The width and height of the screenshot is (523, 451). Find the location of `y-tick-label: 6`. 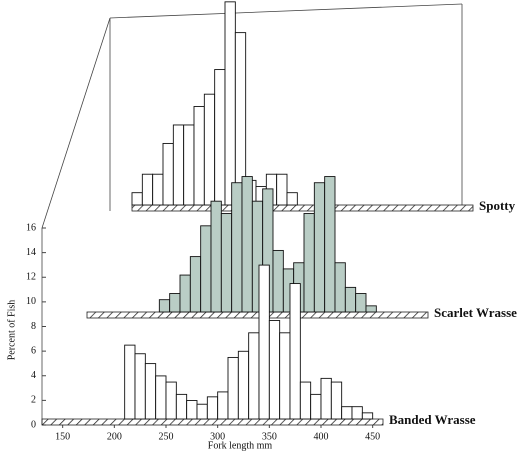

y-tick-label: 6 is located at coordinates (33, 350).